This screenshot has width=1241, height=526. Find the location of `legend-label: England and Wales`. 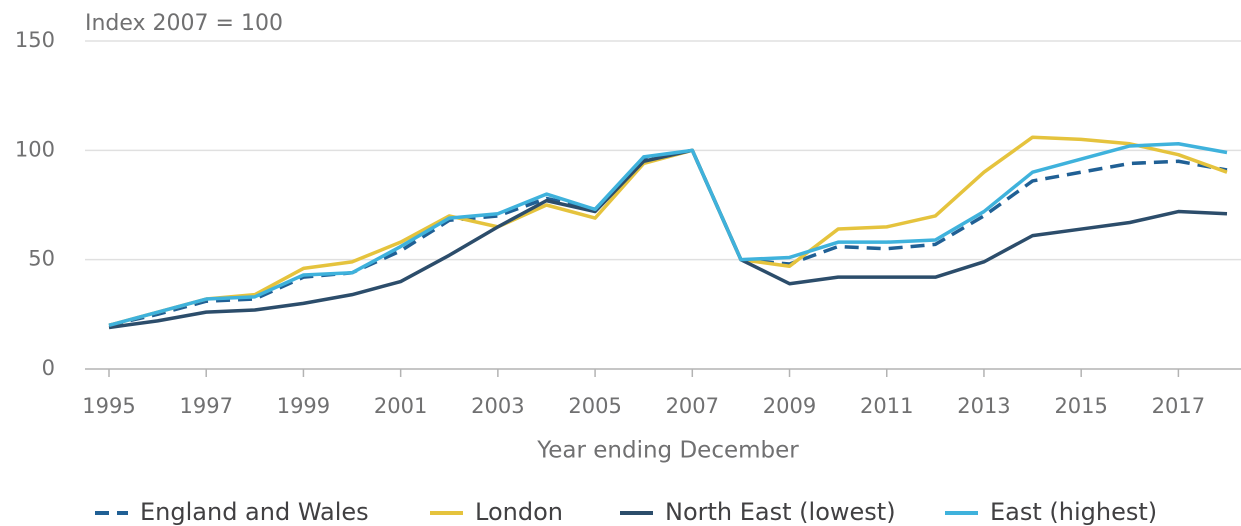

legend-label: England and Wales is located at coordinates (254, 512).